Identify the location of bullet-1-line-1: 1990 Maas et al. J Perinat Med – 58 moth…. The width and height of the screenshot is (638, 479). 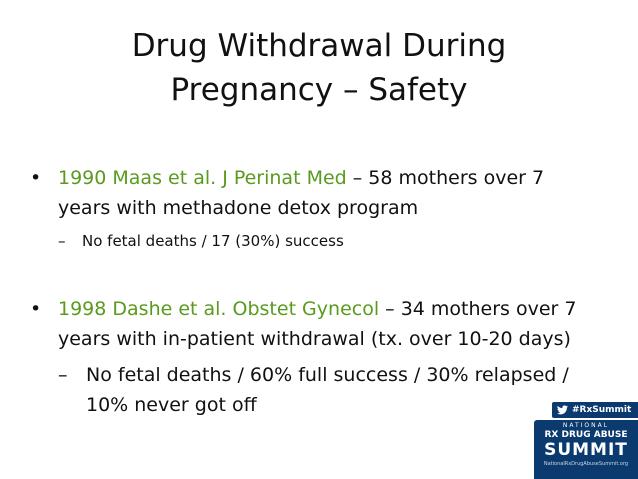
(301, 178).